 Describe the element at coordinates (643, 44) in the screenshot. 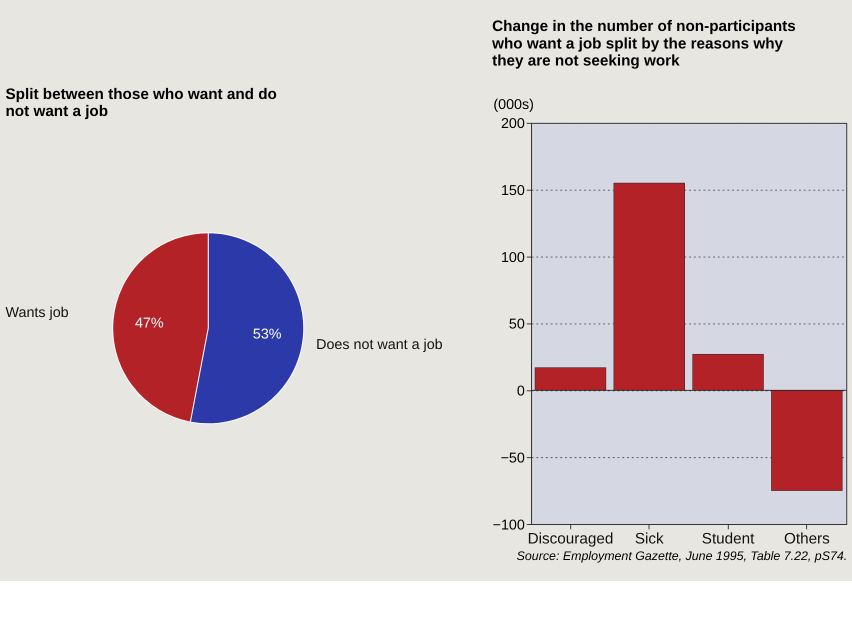

I see `chart-title: Change in the number of non-participants who want a job split by the reasons why they are not seeking work` at that location.